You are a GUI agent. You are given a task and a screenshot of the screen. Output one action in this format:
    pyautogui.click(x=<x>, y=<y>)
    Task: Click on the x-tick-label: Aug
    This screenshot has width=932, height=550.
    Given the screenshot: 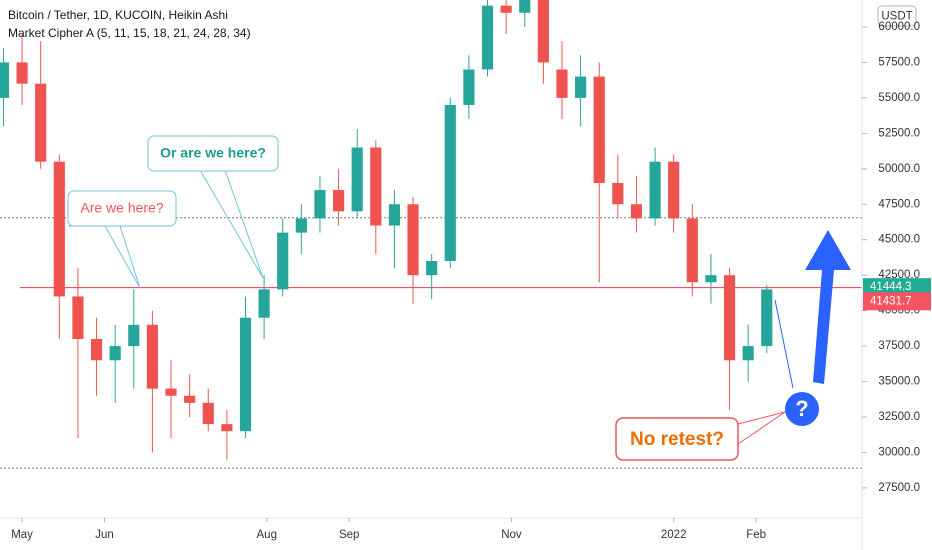 What is the action you would take?
    pyautogui.click(x=267, y=535)
    